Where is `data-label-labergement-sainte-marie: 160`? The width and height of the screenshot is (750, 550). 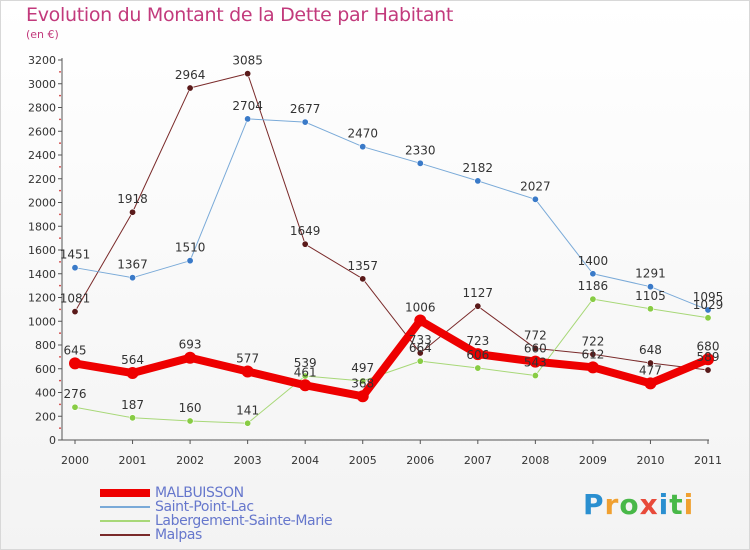
data-label-labergement-sainte-marie: 160 is located at coordinates (190, 408).